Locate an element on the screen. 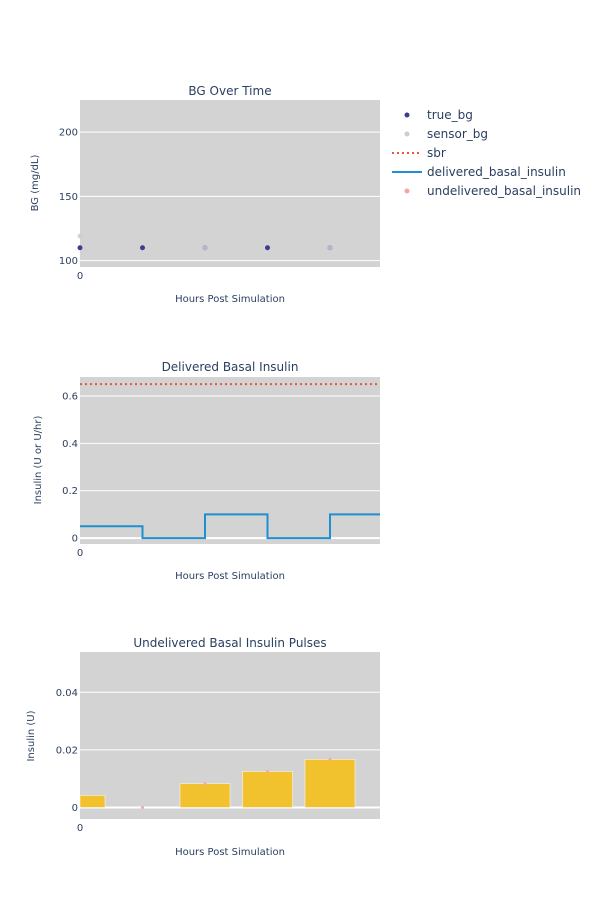 Image resolution: width=600 pixels, height=900 pixels. bg-y-tick-label: 150 is located at coordinates (68, 197).